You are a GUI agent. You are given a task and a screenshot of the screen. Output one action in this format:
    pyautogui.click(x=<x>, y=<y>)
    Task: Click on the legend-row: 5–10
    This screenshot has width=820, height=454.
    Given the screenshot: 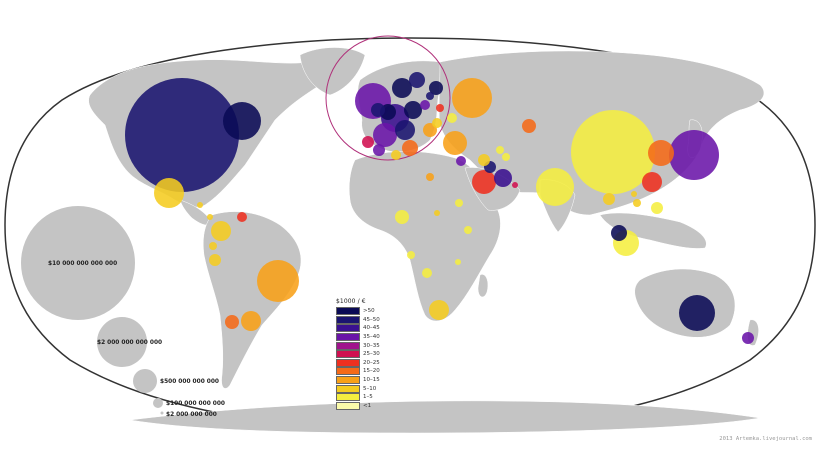 What is the action you would take?
    pyautogui.click(x=363, y=388)
    